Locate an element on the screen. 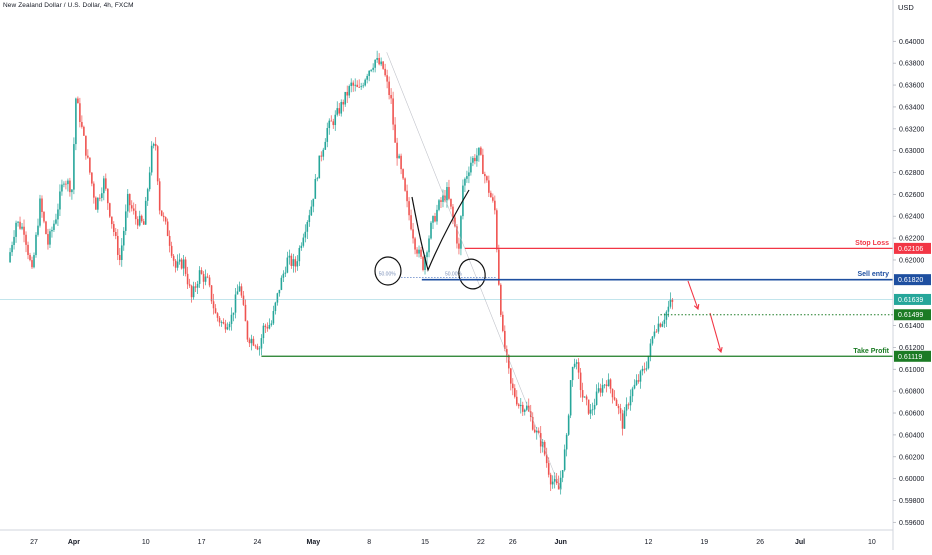 The width and height of the screenshot is (932, 555). y-tick-label: 0.61000 is located at coordinates (911, 370).